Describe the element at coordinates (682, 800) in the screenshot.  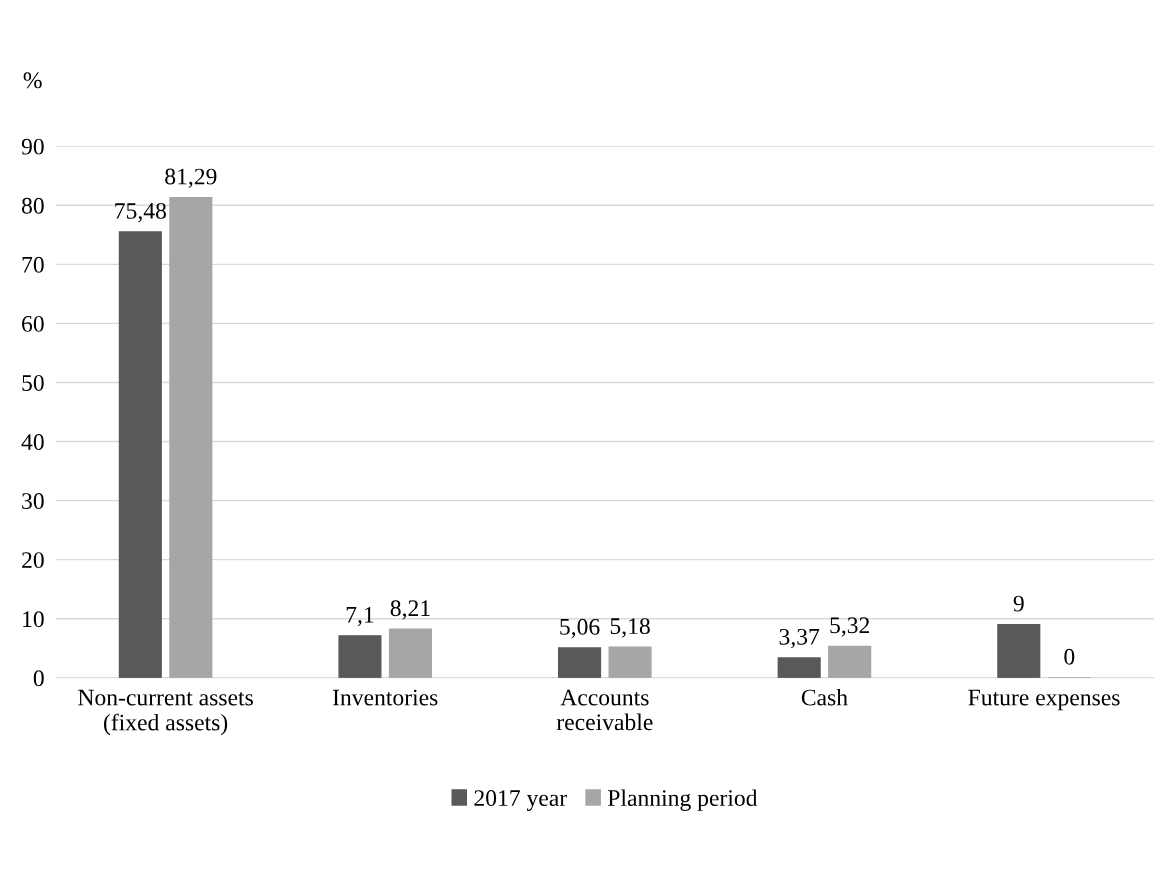
I see `legend-label: Planning period` at that location.